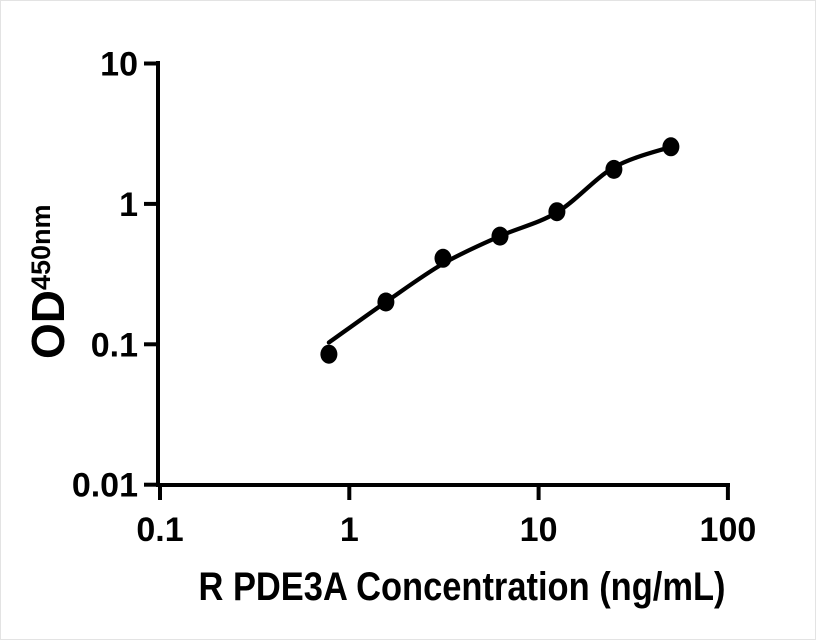 This screenshot has height=640, width=816. Describe the element at coordinates (41, 247) in the screenshot. I see `y-axis-title-subscript: 450nm` at that location.